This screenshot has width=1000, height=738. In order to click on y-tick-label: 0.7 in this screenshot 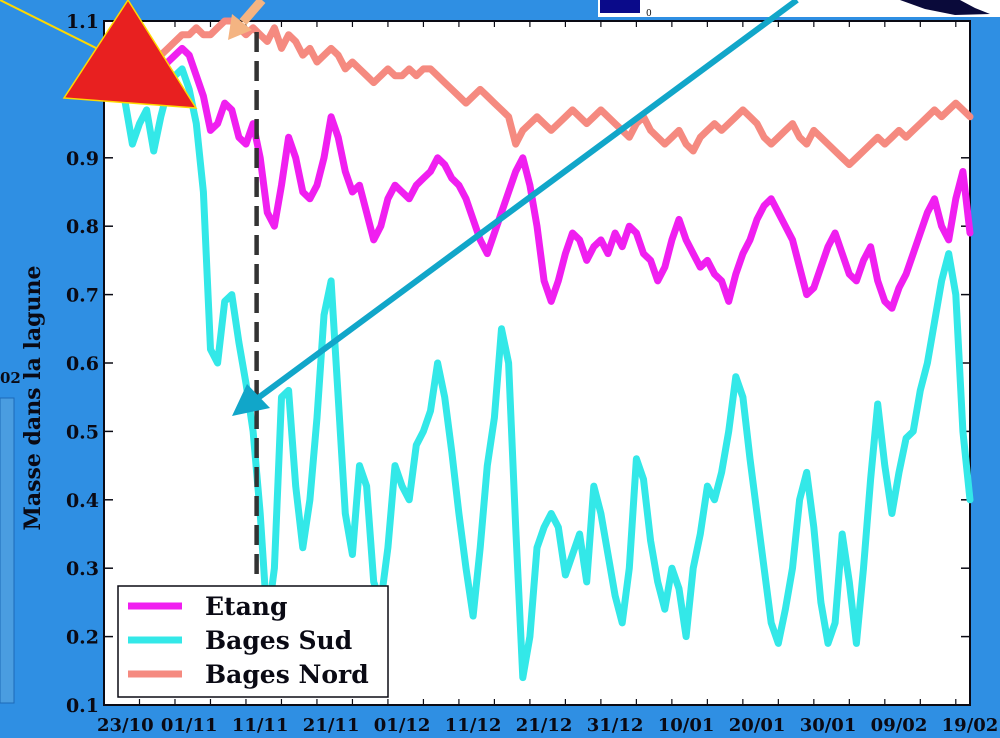, I will do `click(82, 296)`.